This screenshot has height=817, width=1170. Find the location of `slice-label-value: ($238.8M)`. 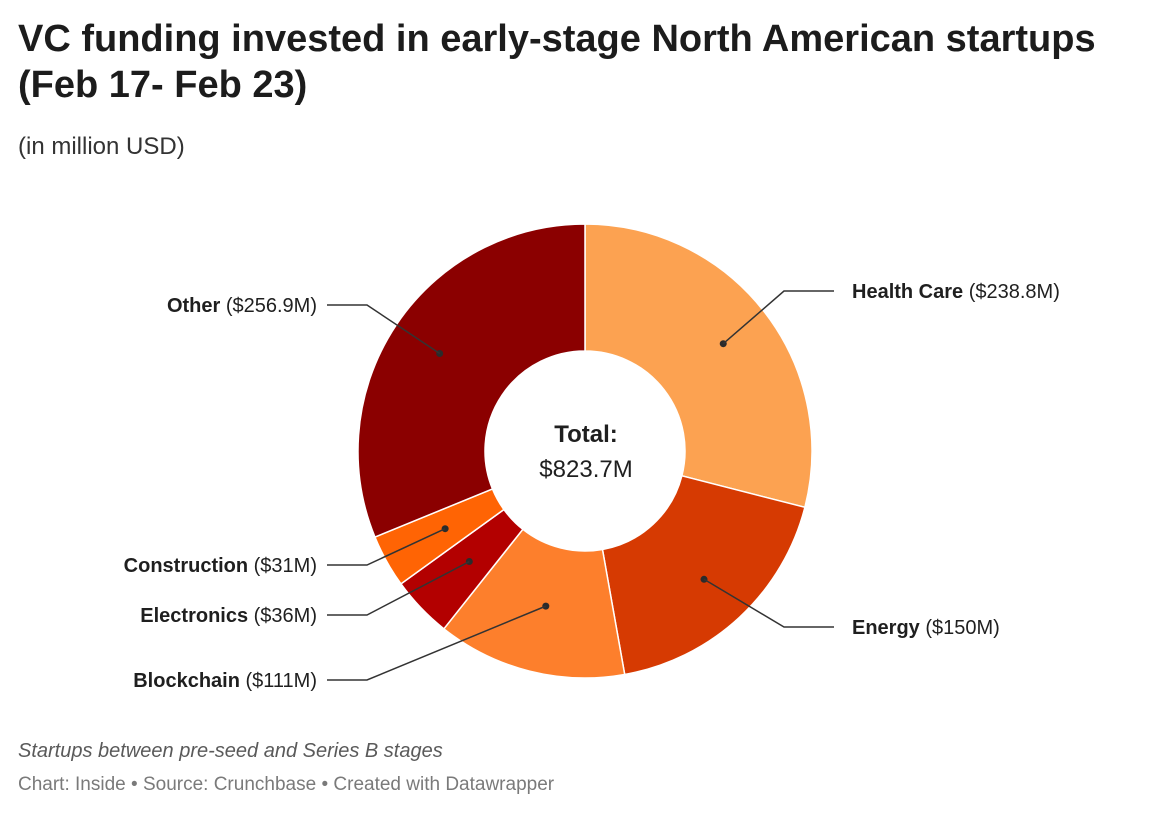

slice-label-value: ($238.8M) is located at coordinates (1011, 292).